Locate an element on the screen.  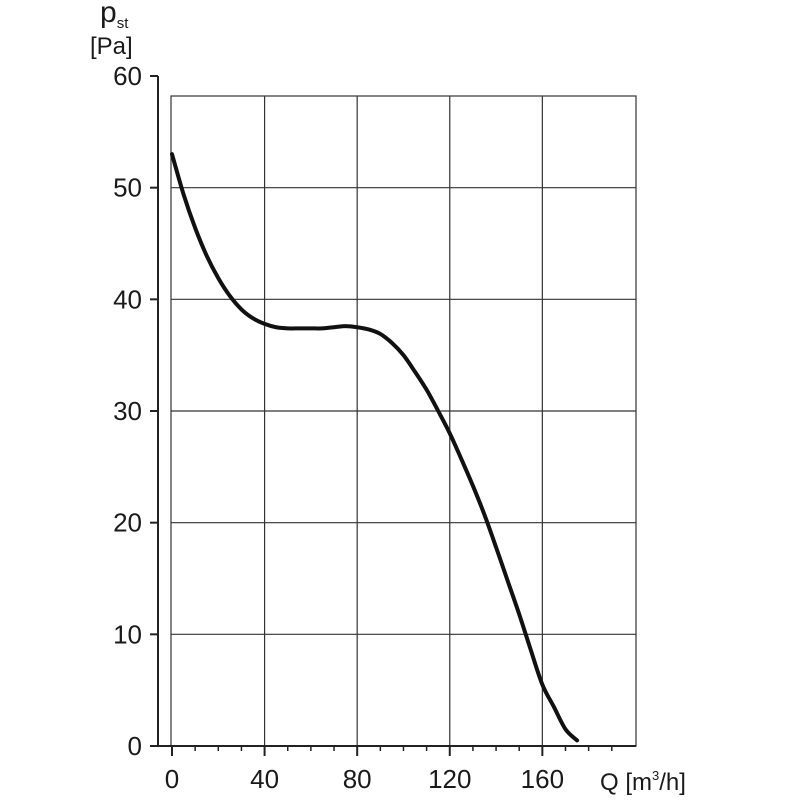
x-tick-label-160: 160 is located at coordinates (542, 779).